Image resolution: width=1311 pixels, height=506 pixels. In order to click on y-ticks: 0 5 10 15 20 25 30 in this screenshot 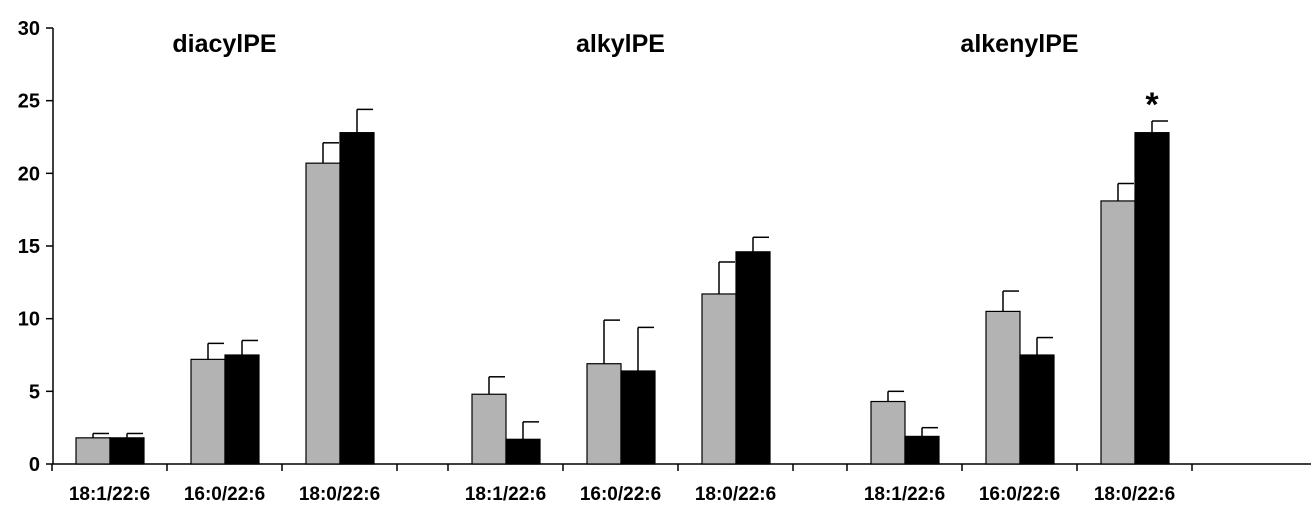, I will do `click(35, 247)`.